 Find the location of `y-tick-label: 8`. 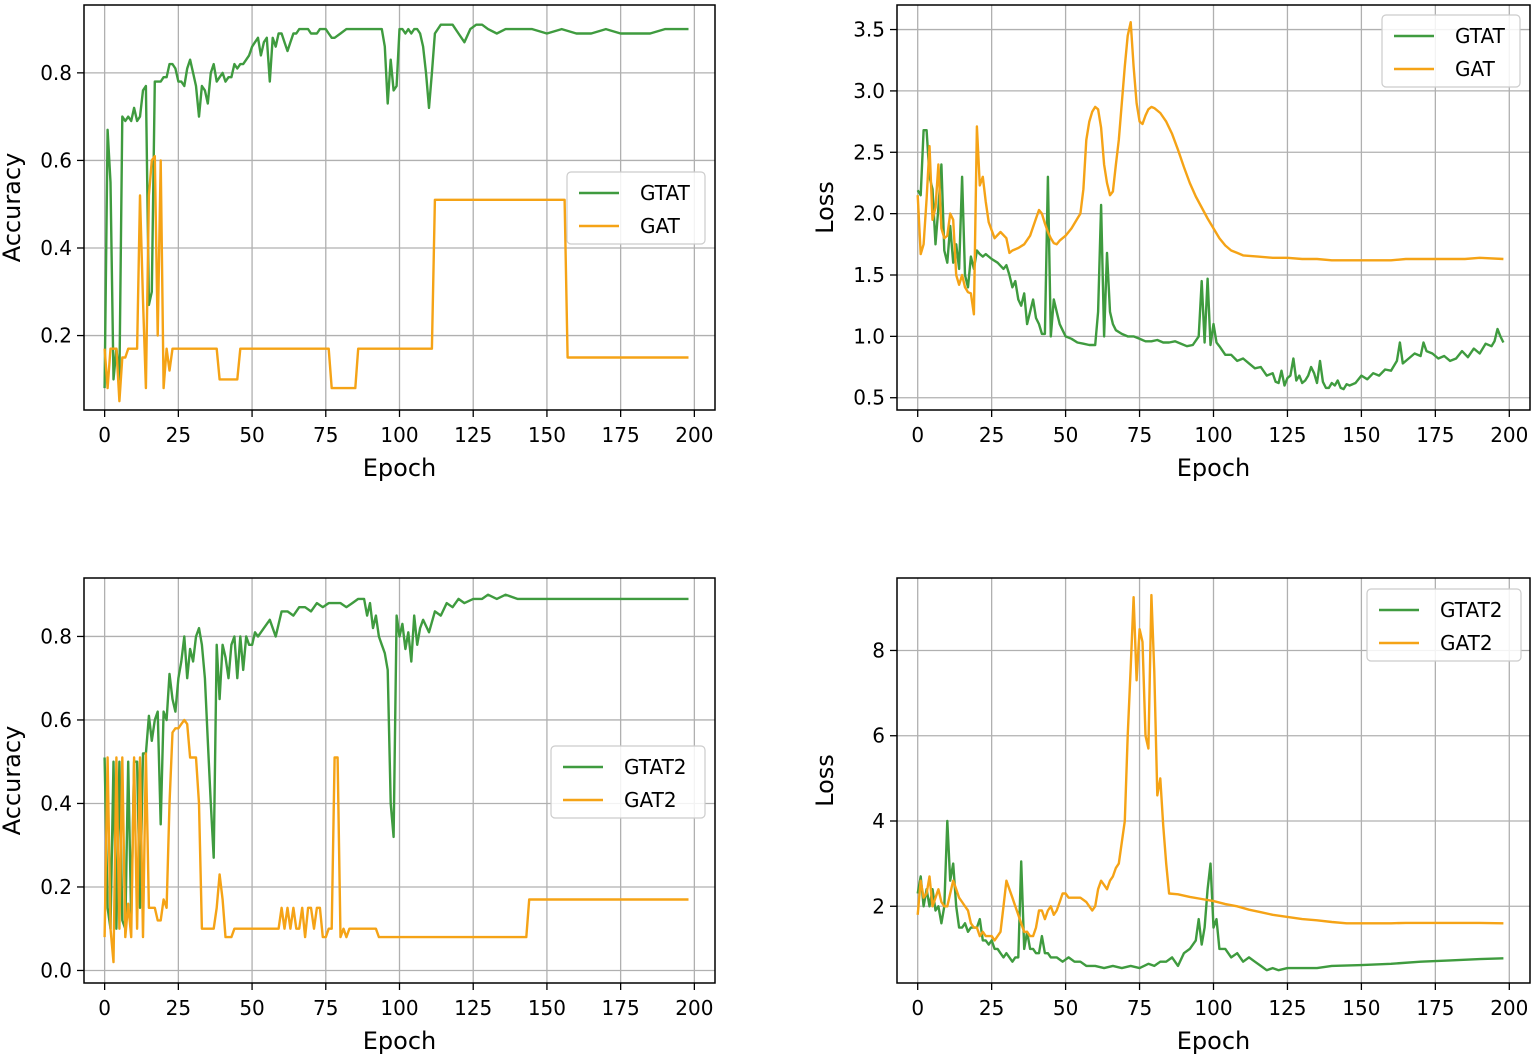

y-tick-label: 8 is located at coordinates (878, 650).